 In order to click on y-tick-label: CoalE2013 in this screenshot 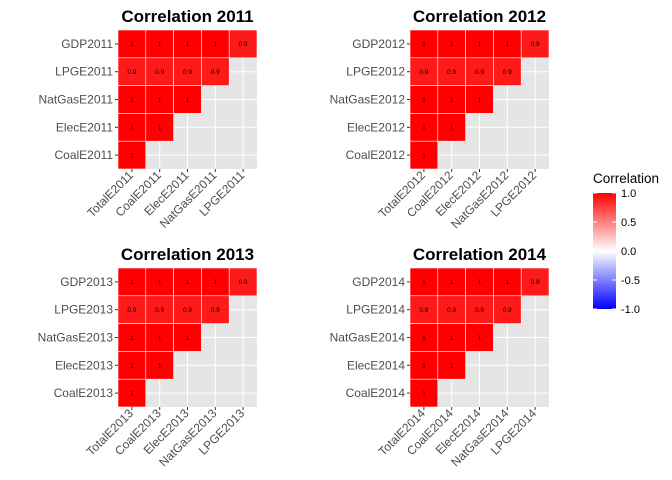, I will do `click(84, 393)`.